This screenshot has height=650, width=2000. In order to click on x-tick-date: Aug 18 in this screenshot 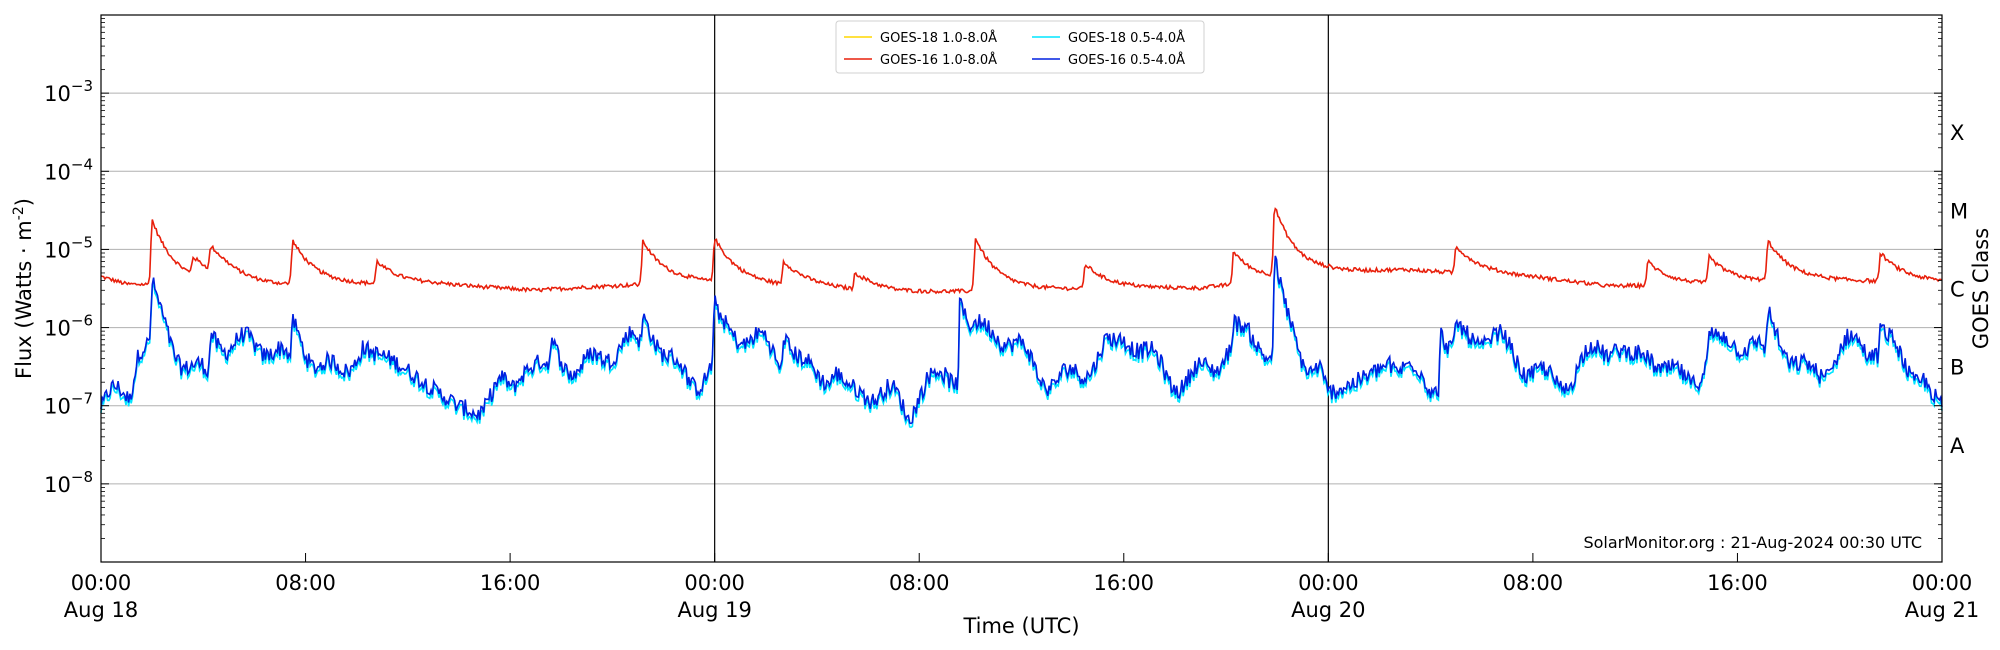, I will do `click(101, 610)`.